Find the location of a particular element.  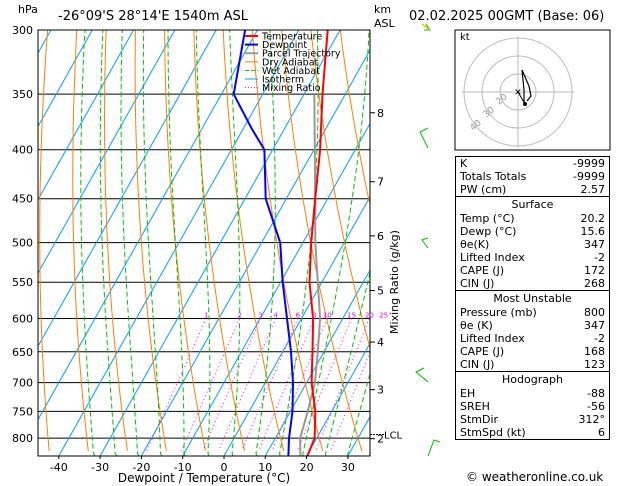

copyright-footer: © weatheronline.co.uk is located at coordinates (535, 477).